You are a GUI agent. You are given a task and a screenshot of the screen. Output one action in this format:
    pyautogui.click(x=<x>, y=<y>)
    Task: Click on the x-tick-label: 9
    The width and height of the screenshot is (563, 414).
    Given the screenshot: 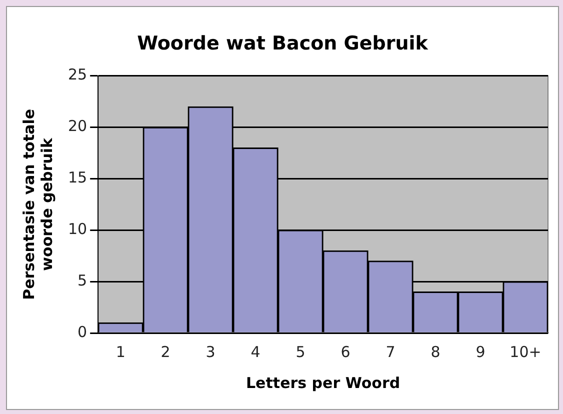 What is the action you would take?
    pyautogui.click(x=481, y=351)
    